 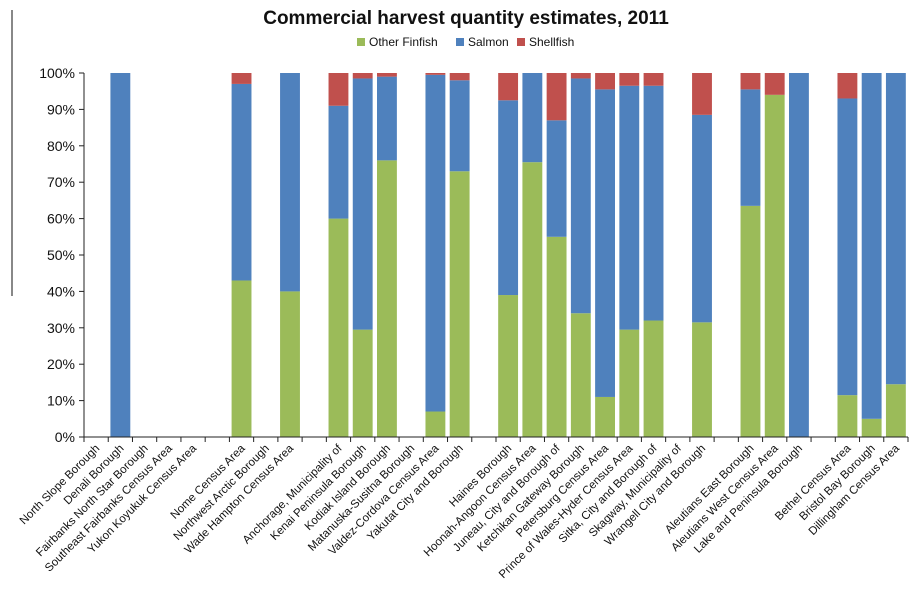 What do you see at coordinates (362, 76) in the screenshot?
I see `bar-shellfish-kenai-peninsula-borough` at bounding box center [362, 76].